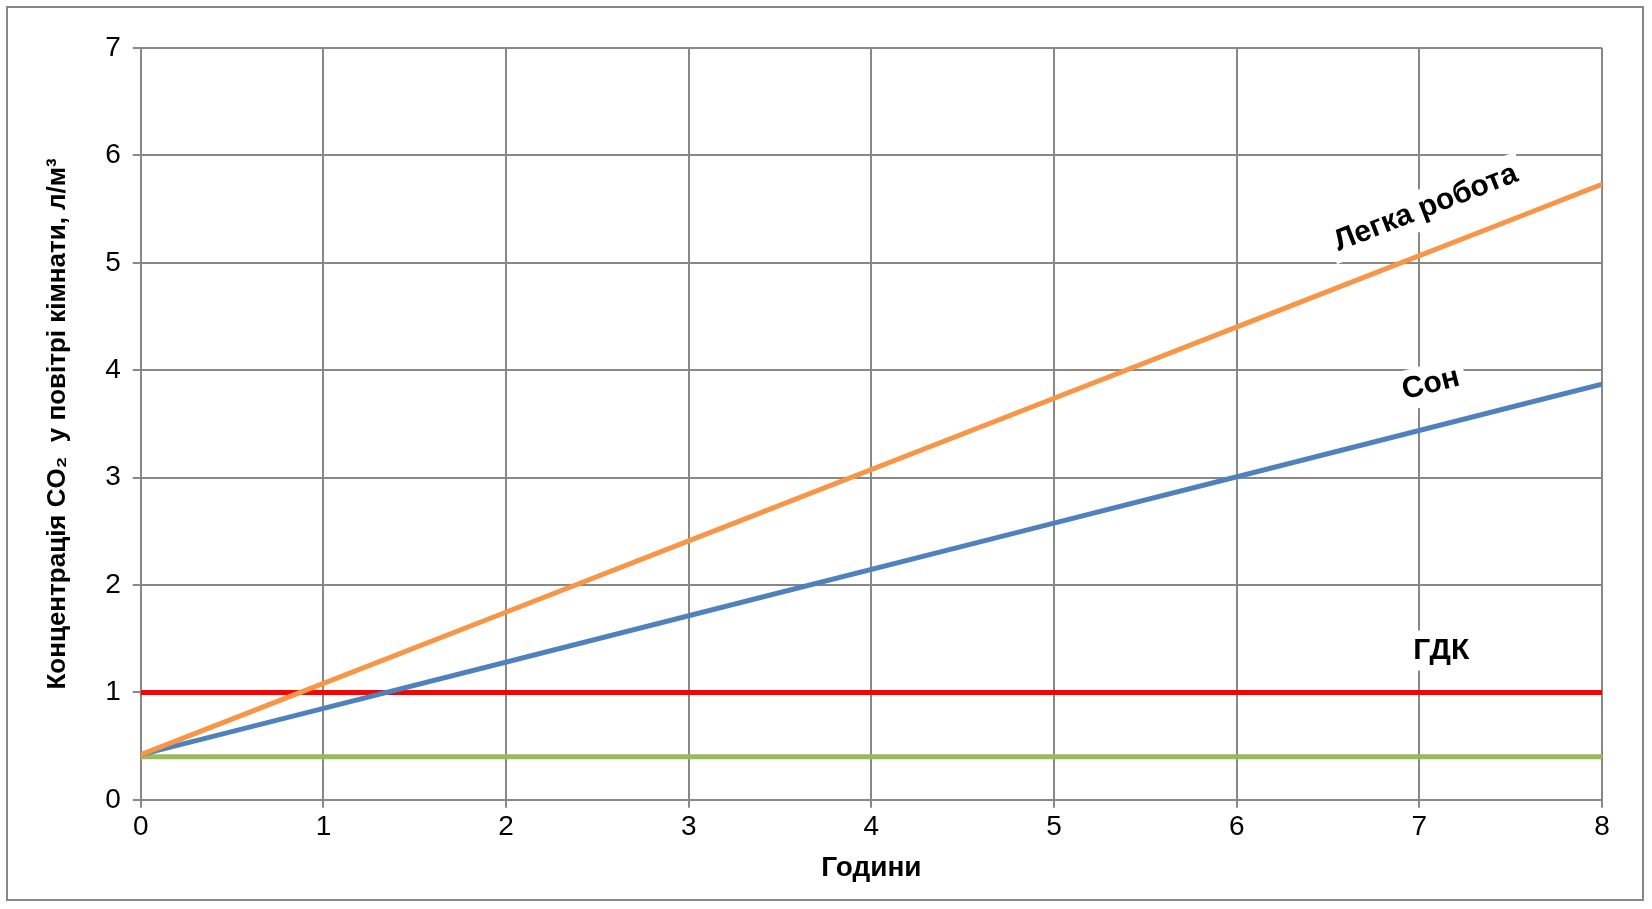 The width and height of the screenshot is (1652, 909). I want to click on x-tick-label: 6, so click(1236, 826).